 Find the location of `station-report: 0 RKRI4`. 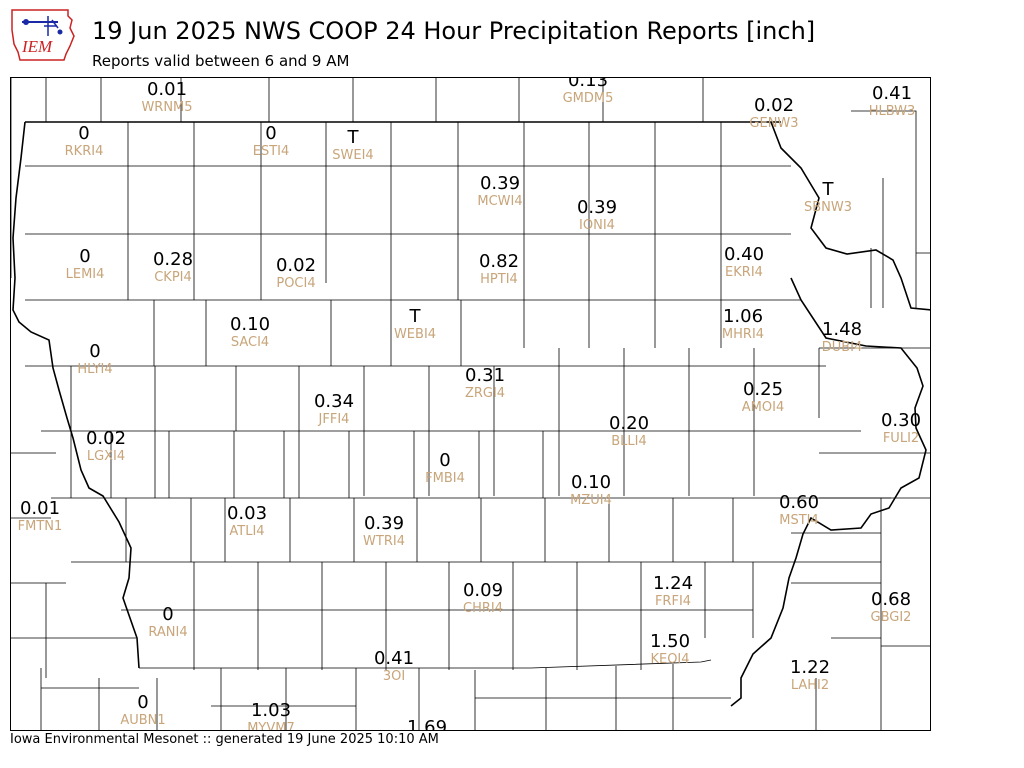

station-report: 0 RKRI4 is located at coordinates (84, 142).